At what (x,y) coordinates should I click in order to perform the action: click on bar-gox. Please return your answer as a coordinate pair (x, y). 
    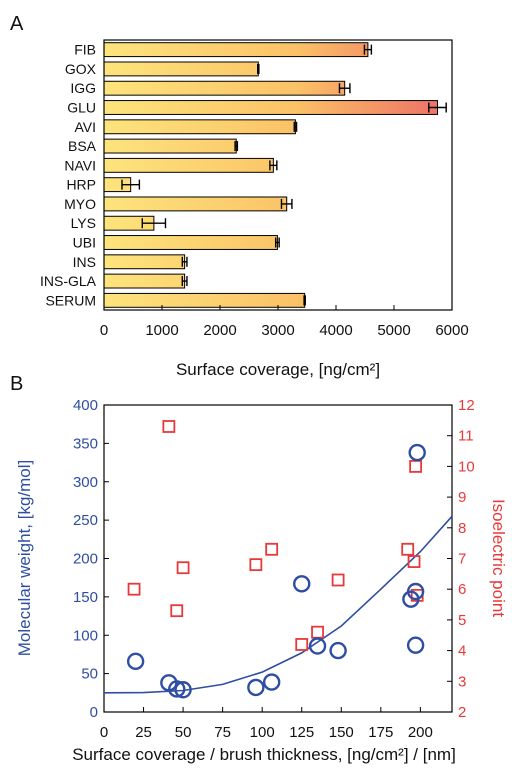
    Looking at the image, I should click on (181, 69).